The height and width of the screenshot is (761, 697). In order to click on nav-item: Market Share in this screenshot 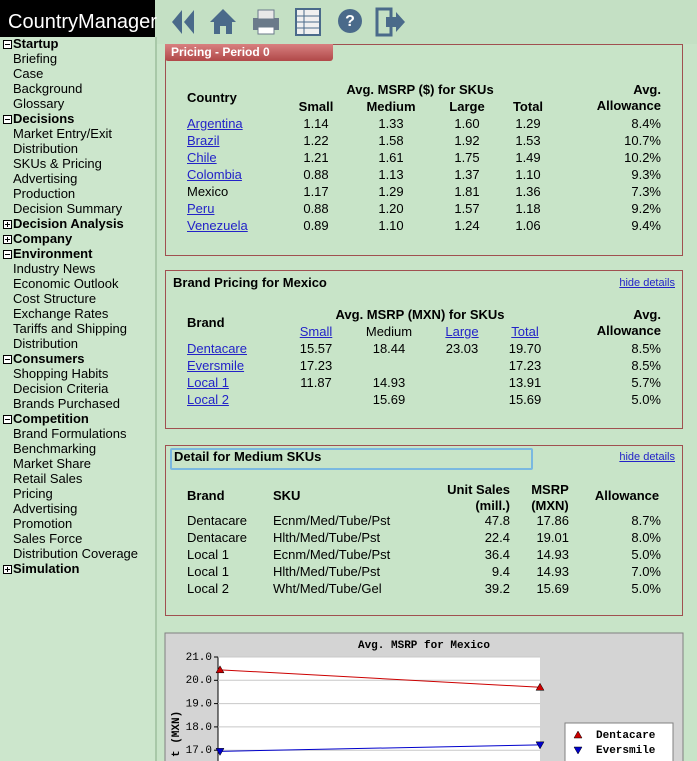, I will do `click(52, 463)`.